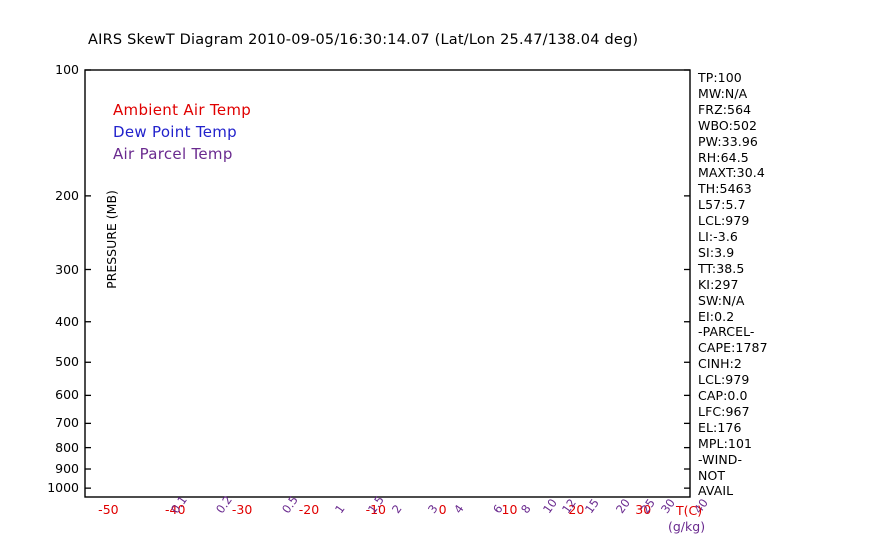  Describe the element at coordinates (67, 395) in the screenshot. I see `pressure-tick-600: 600` at that location.